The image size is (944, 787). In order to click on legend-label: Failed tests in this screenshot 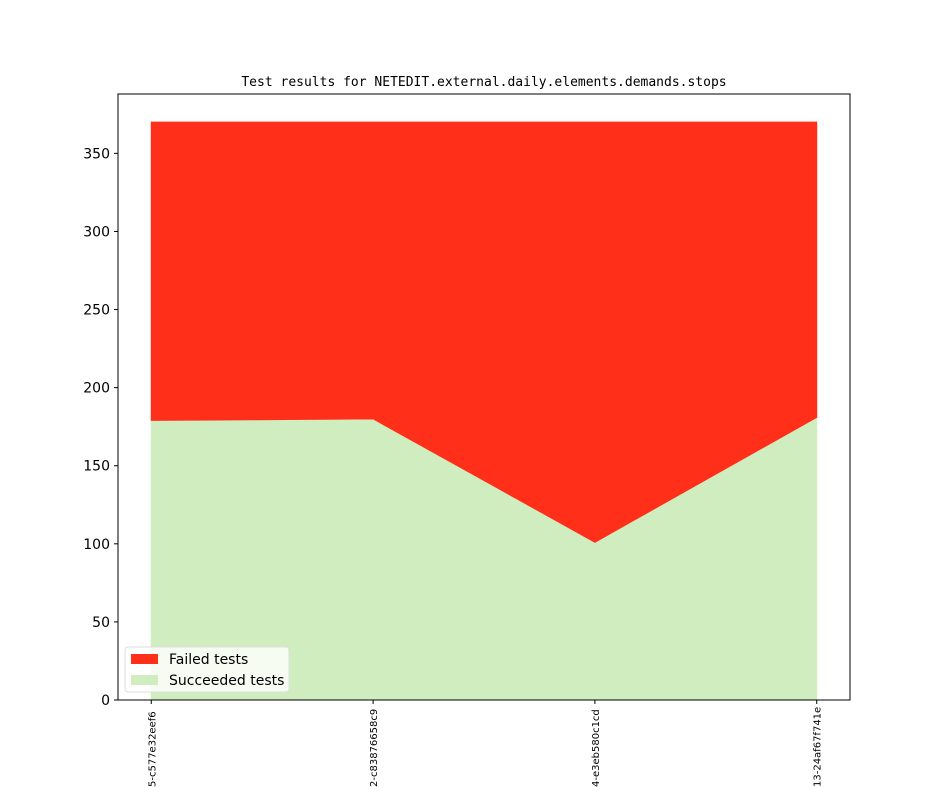, I will do `click(208, 660)`.